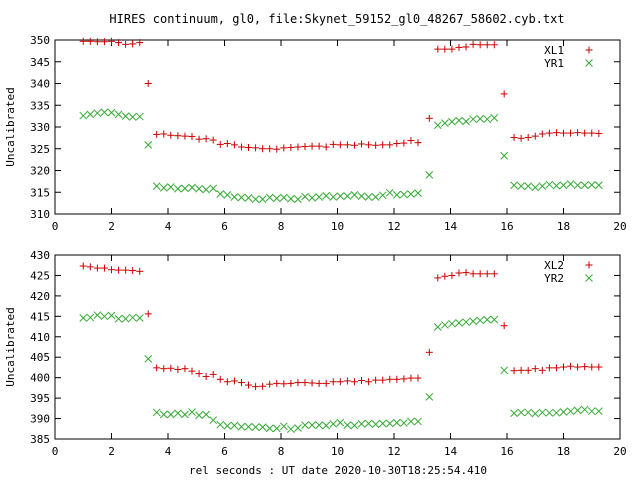 The width and height of the screenshot is (640, 480). I want to click on bottom-y-tick-label: 410, so click(40, 337).